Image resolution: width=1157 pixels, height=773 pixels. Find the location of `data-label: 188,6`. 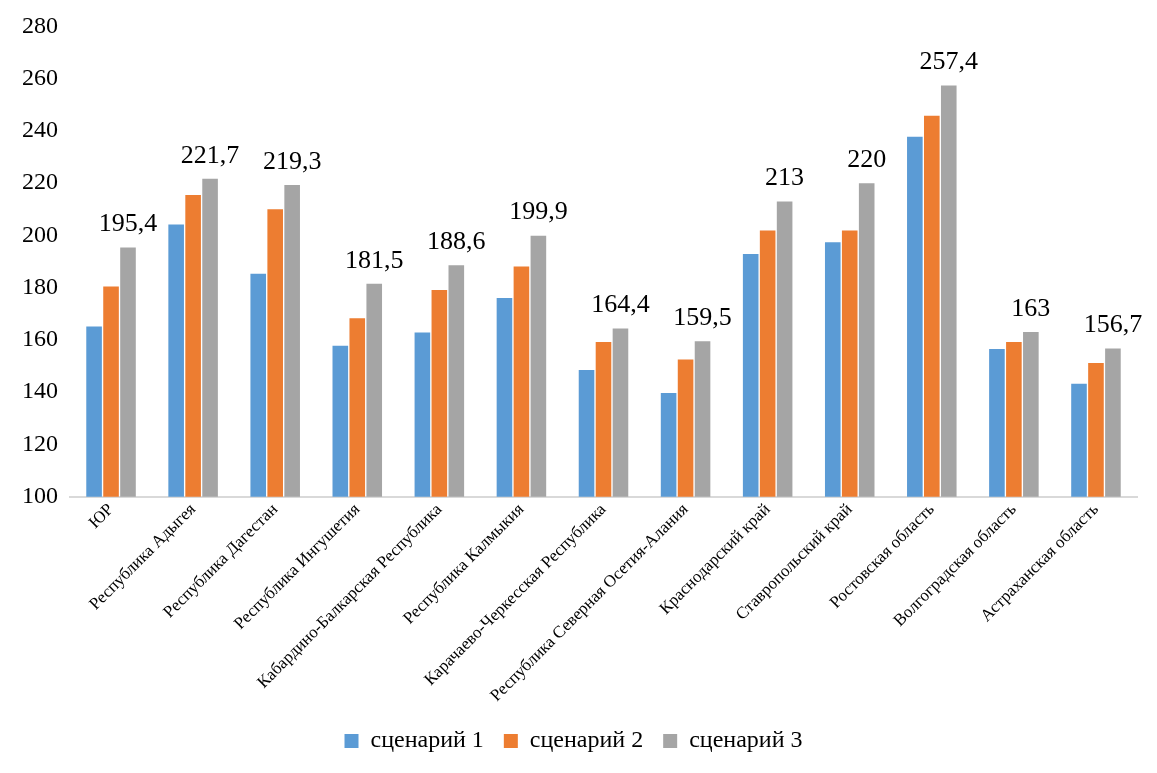

data-label: 188,6 is located at coordinates (456, 241).